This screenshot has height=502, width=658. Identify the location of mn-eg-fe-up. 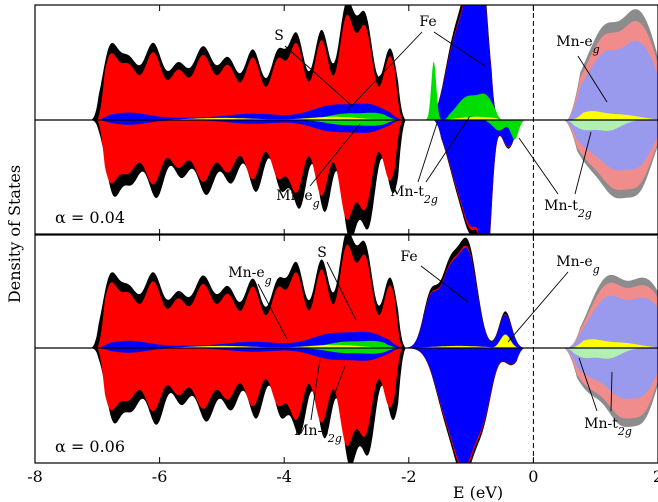
(471, 118).